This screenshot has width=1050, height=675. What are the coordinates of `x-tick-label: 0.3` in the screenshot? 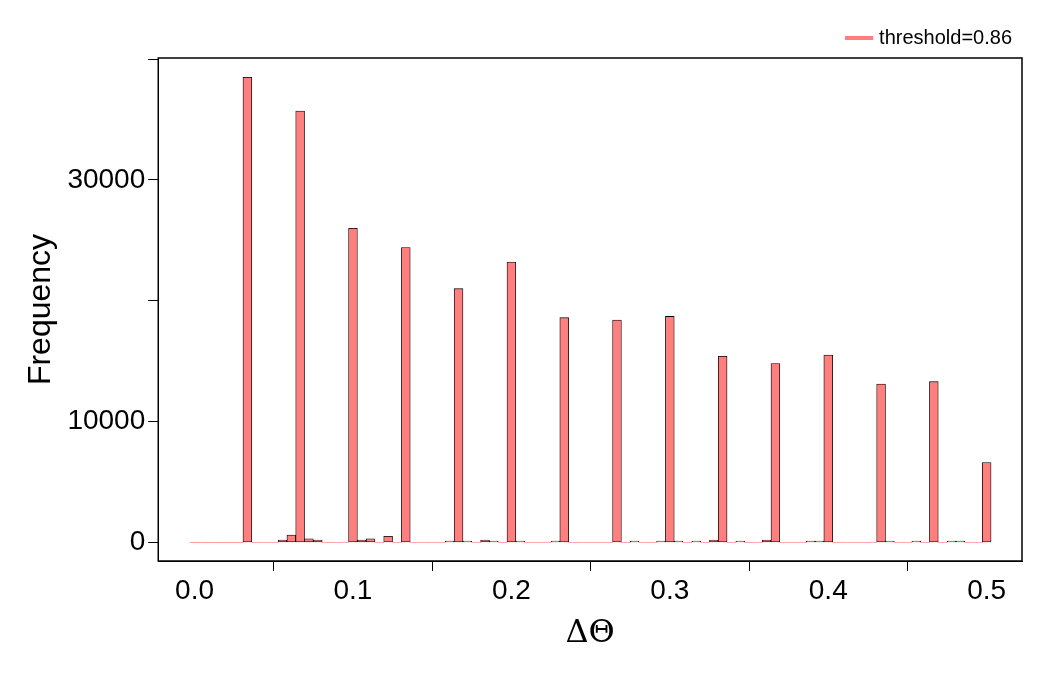 It's located at (670, 589).